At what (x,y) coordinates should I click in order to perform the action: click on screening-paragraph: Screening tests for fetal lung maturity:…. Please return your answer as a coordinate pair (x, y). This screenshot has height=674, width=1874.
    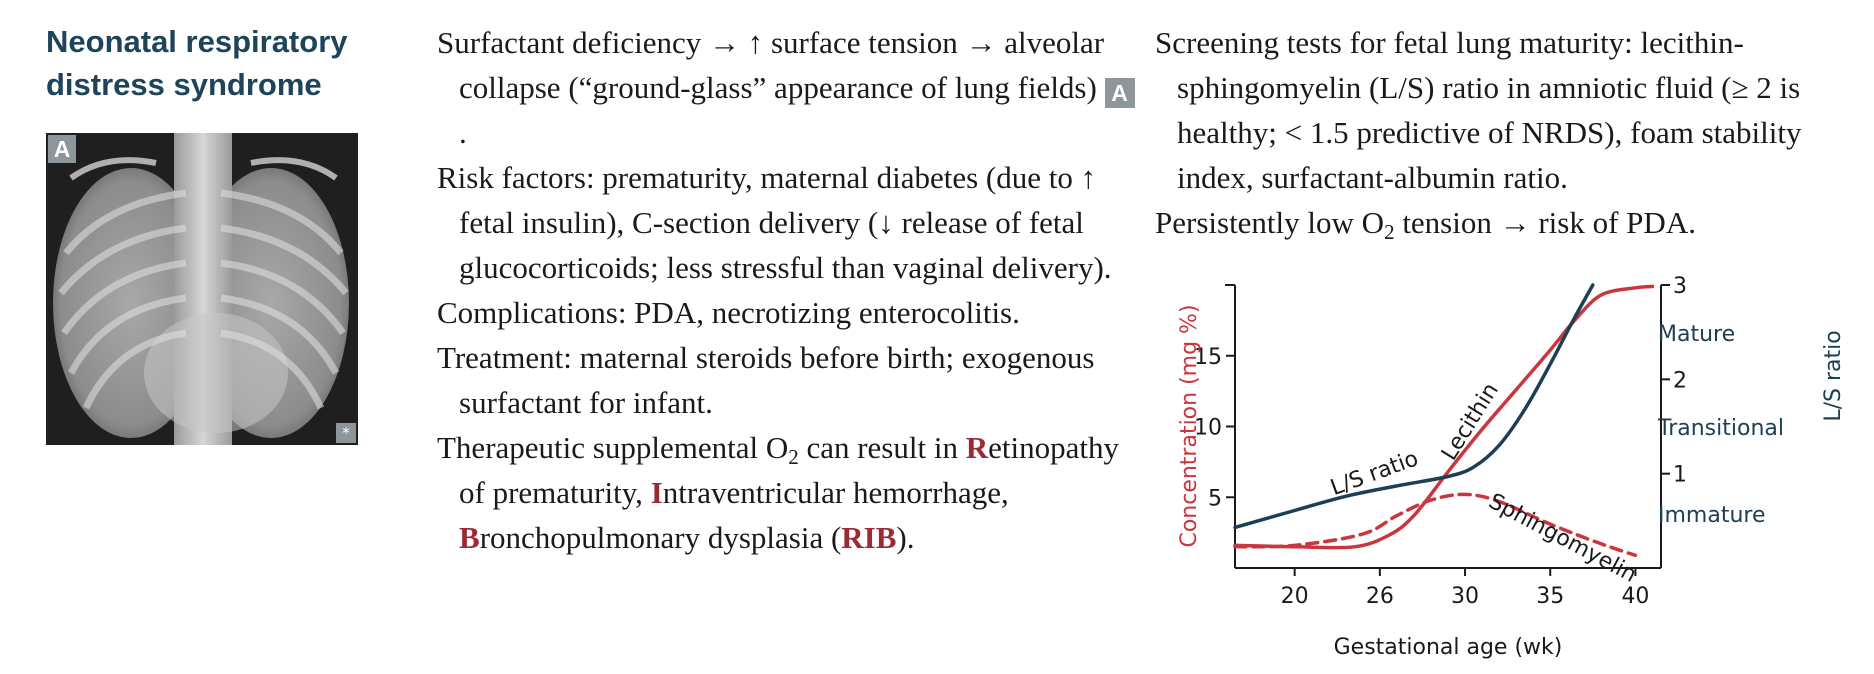
    Looking at the image, I should click on (1478, 110).